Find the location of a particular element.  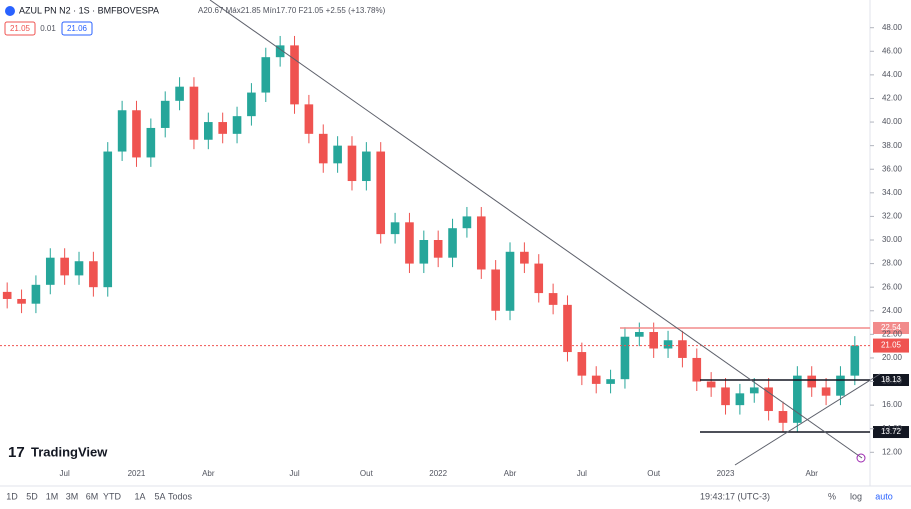

range-button: 1D is located at coordinates (12, 496).